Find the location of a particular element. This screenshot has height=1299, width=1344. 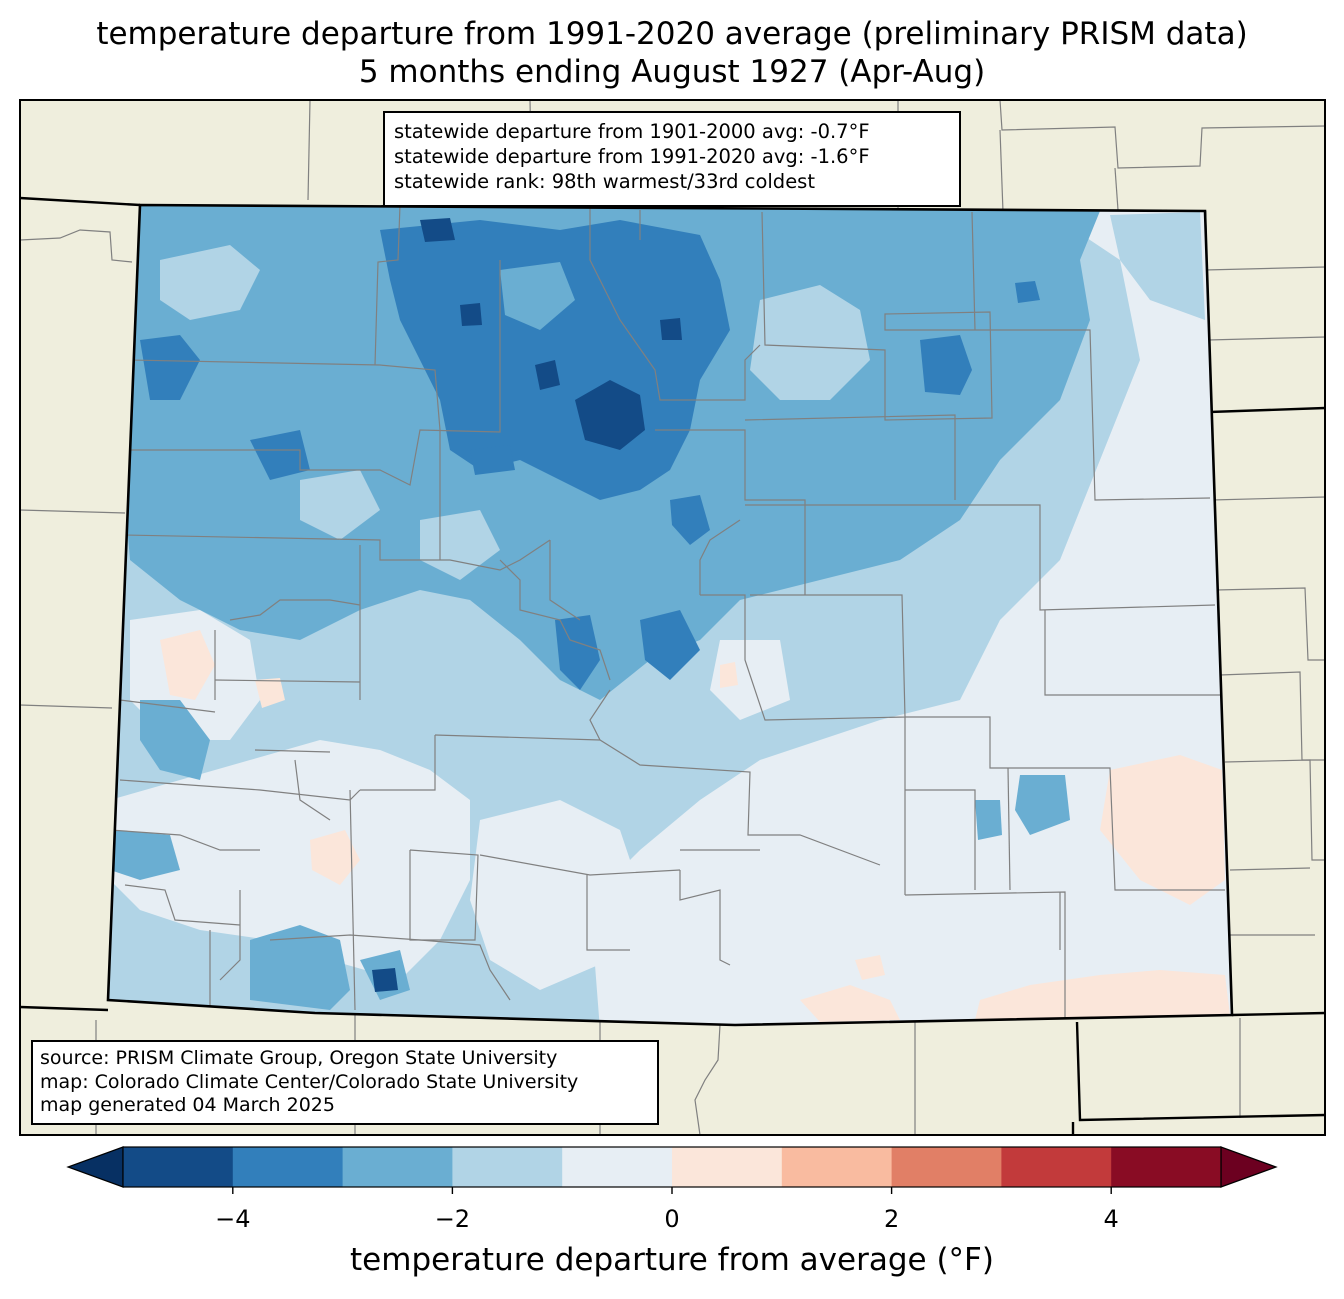

colorbar-tick-label: −4 is located at coordinates (233, 1219).